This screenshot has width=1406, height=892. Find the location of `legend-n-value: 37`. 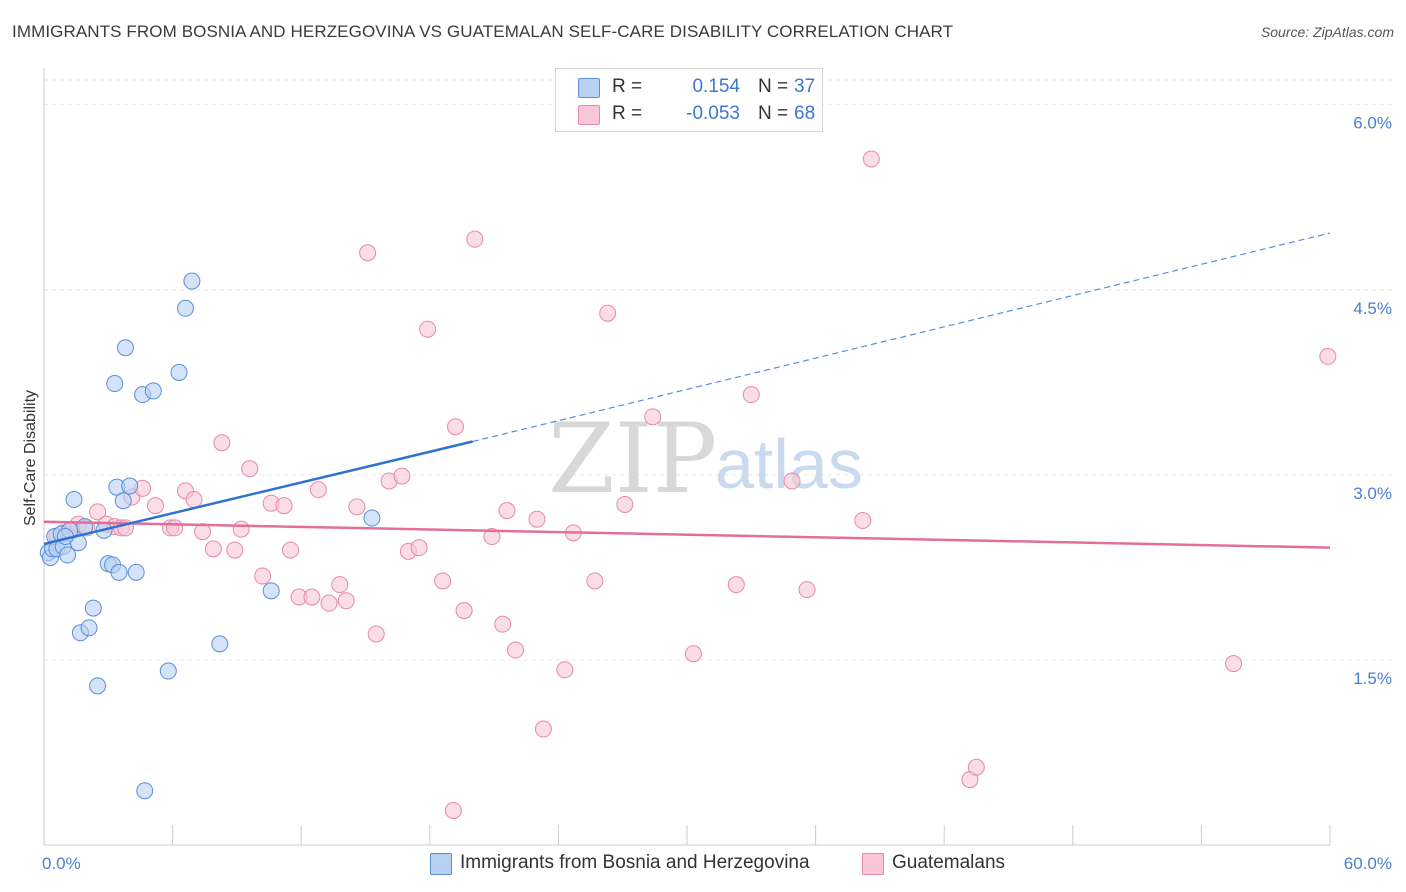

legend-n-value: 37 is located at coordinates (805, 86).